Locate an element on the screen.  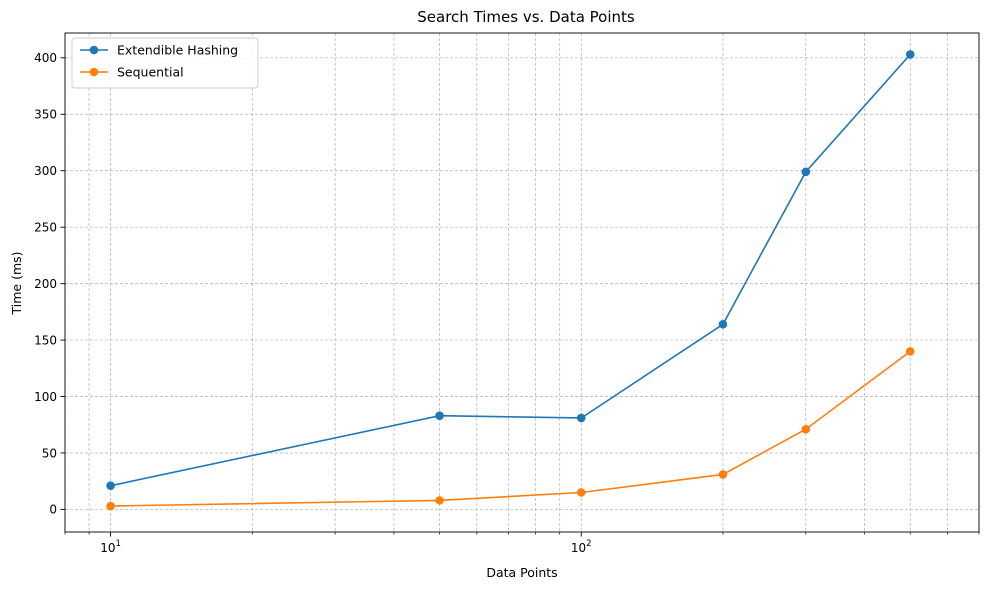
x-axis-ticks: 10¹ 10² is located at coordinates (522, 543).